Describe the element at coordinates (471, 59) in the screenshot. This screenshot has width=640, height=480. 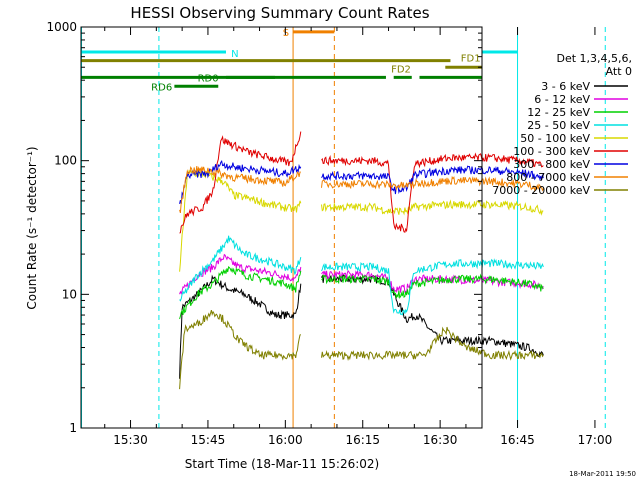
I see `flag-label: FD1` at that location.